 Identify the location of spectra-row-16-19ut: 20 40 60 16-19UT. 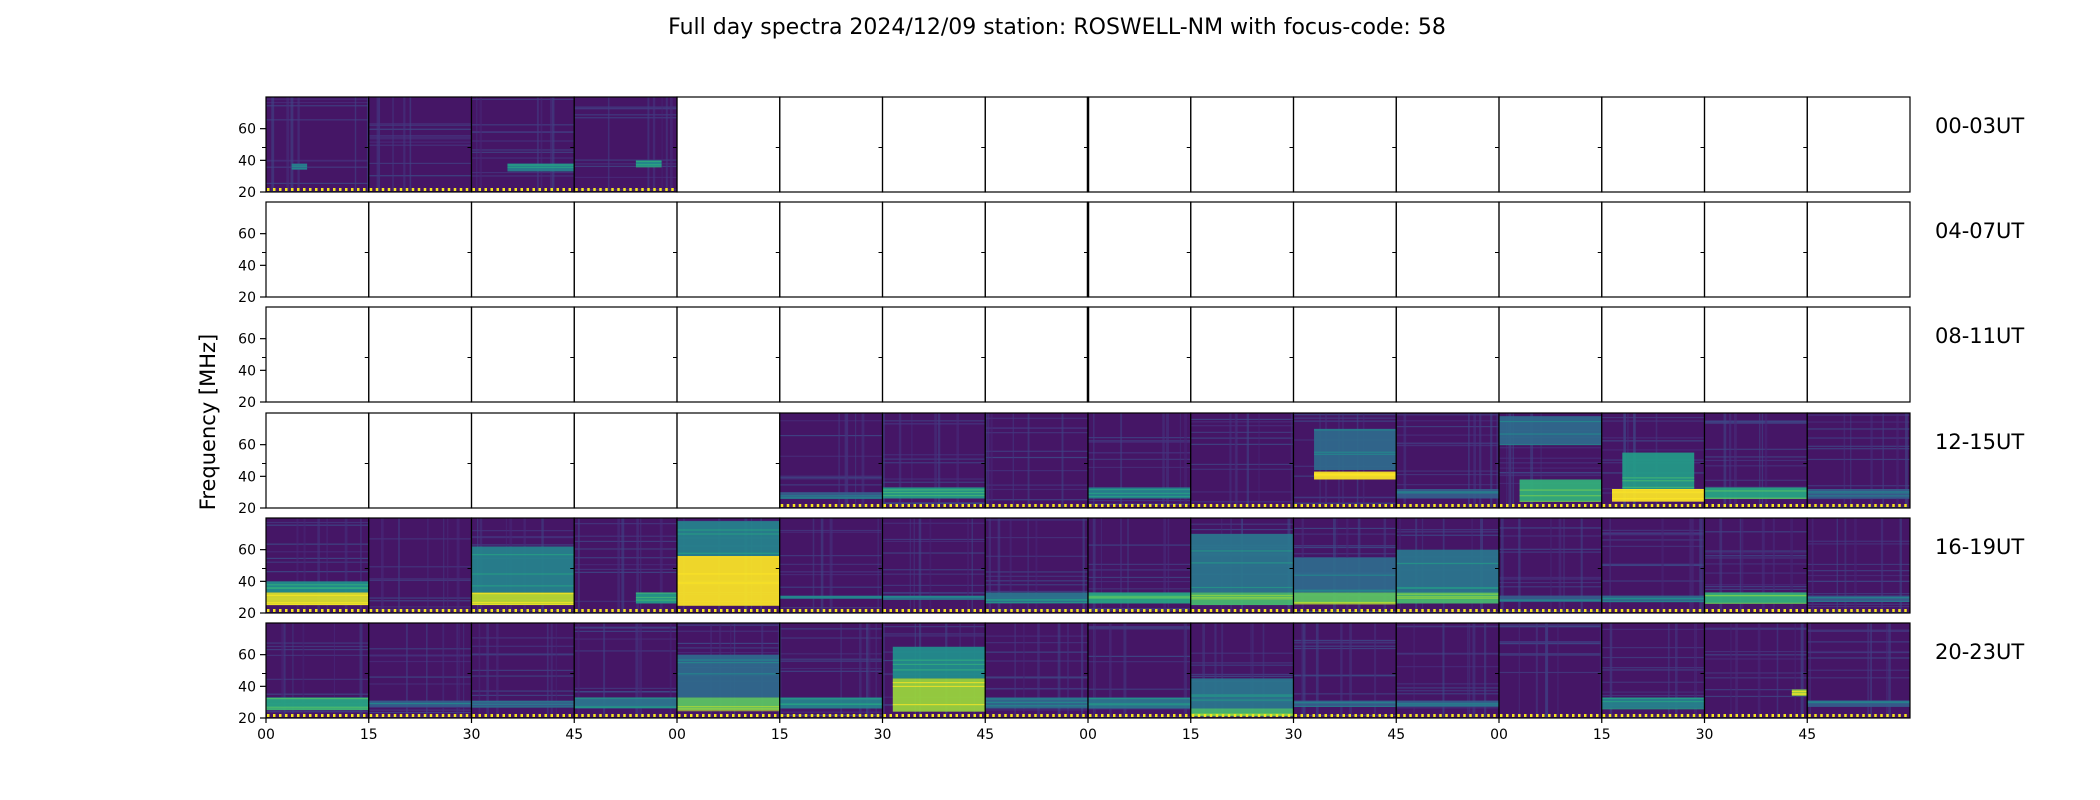
(1131, 569).